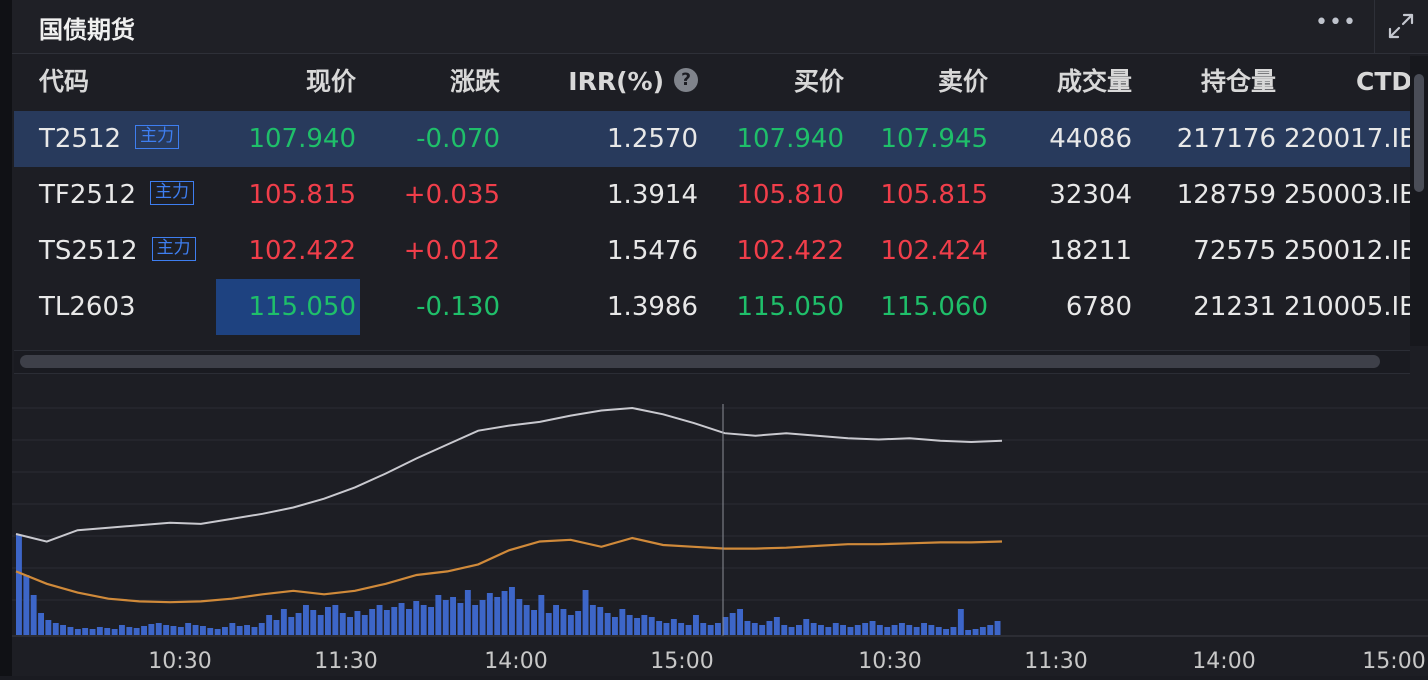 The width and height of the screenshot is (1428, 680). I want to click on horizontal-scrollbar-thumb, so click(700, 361).